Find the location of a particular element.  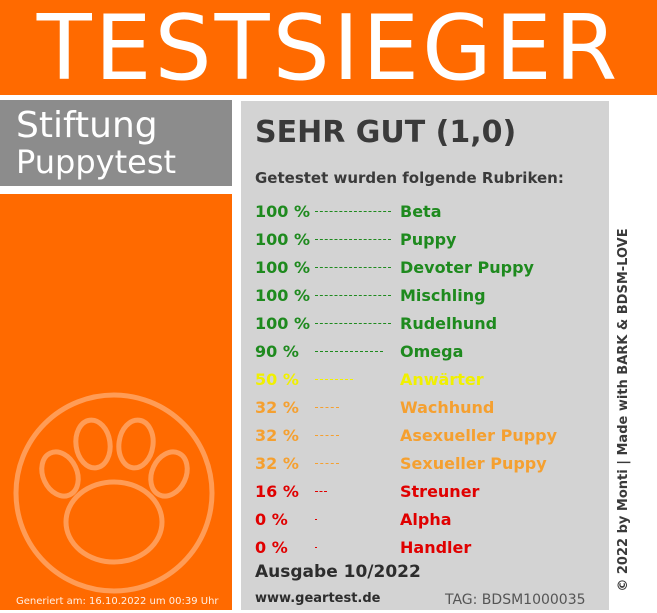

category-row: 32 % Asexueller Puppy is located at coordinates (425, 436).